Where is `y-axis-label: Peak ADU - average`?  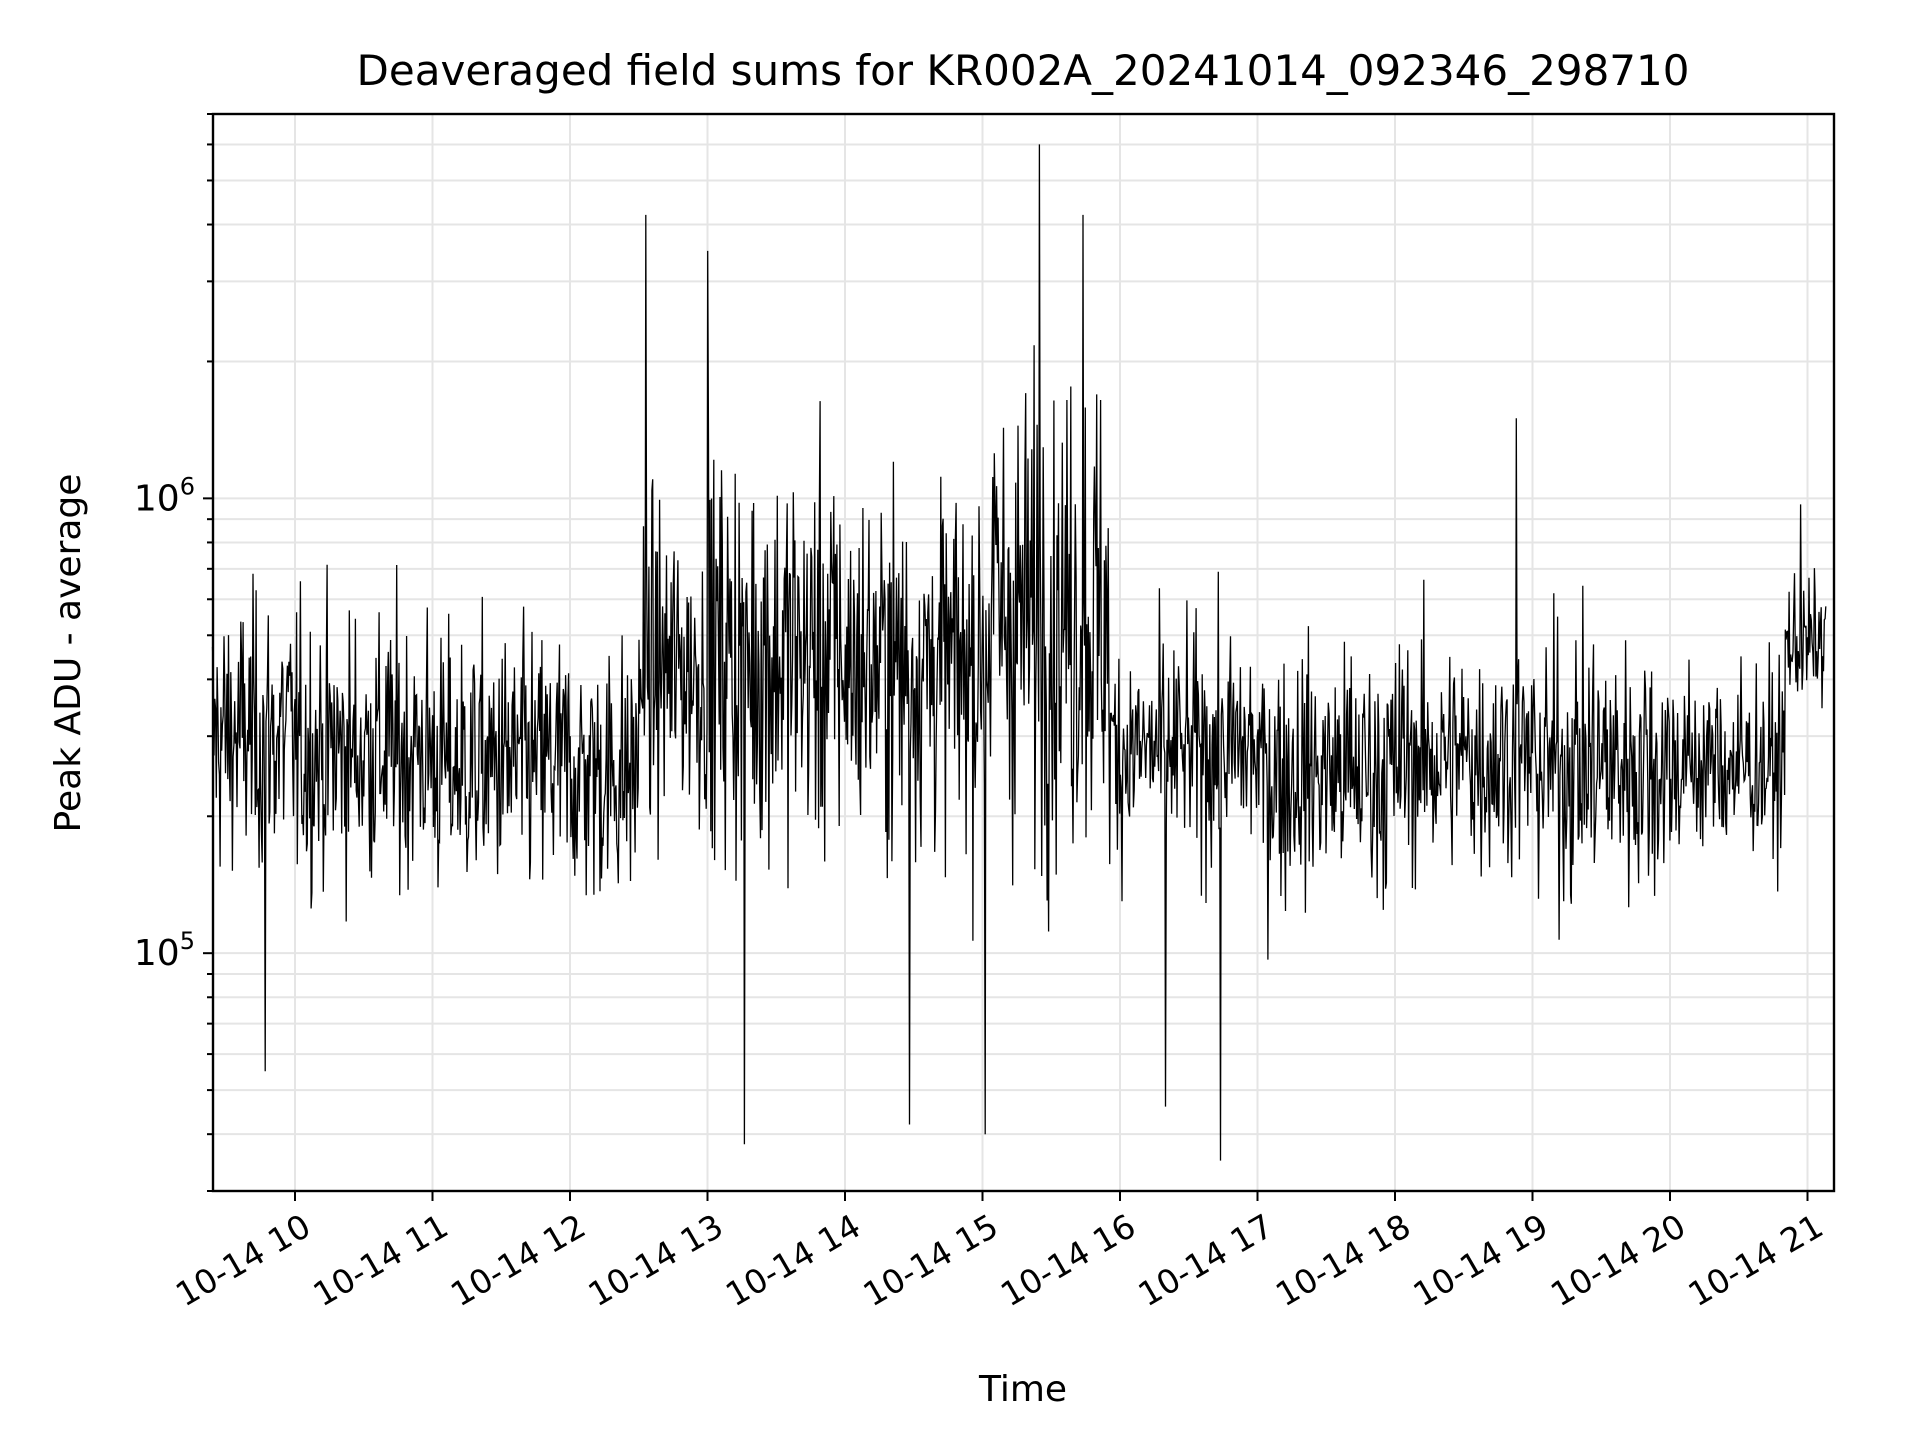 y-axis-label: Peak ADU - average is located at coordinates (68, 653).